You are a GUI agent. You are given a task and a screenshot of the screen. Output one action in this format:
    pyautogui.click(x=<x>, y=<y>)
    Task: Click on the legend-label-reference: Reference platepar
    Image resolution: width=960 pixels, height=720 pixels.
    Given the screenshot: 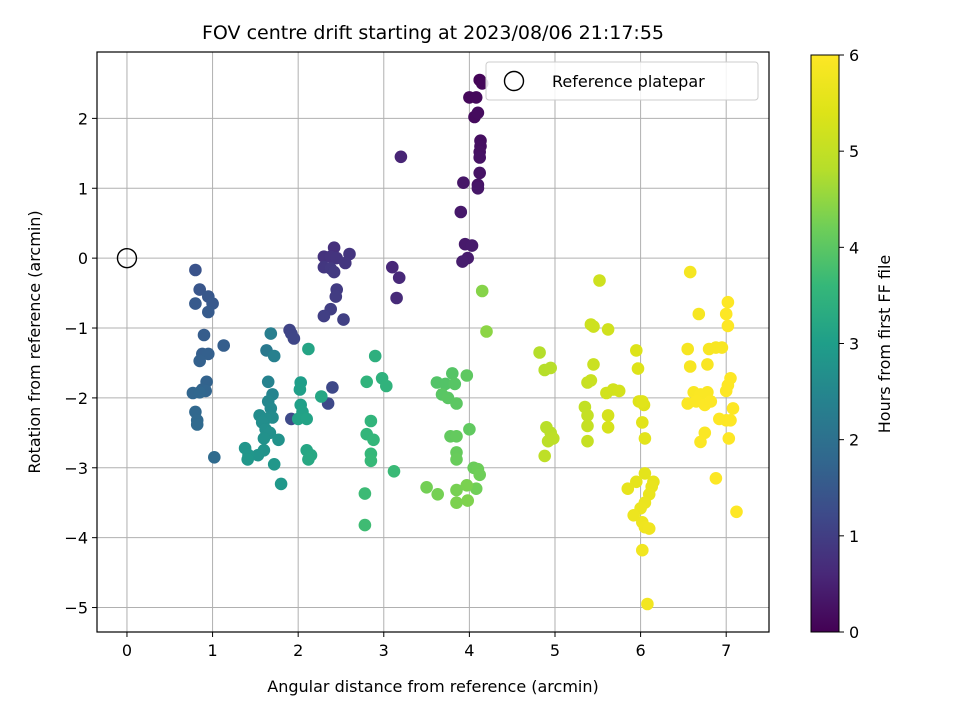 What is the action you would take?
    pyautogui.click(x=628, y=81)
    